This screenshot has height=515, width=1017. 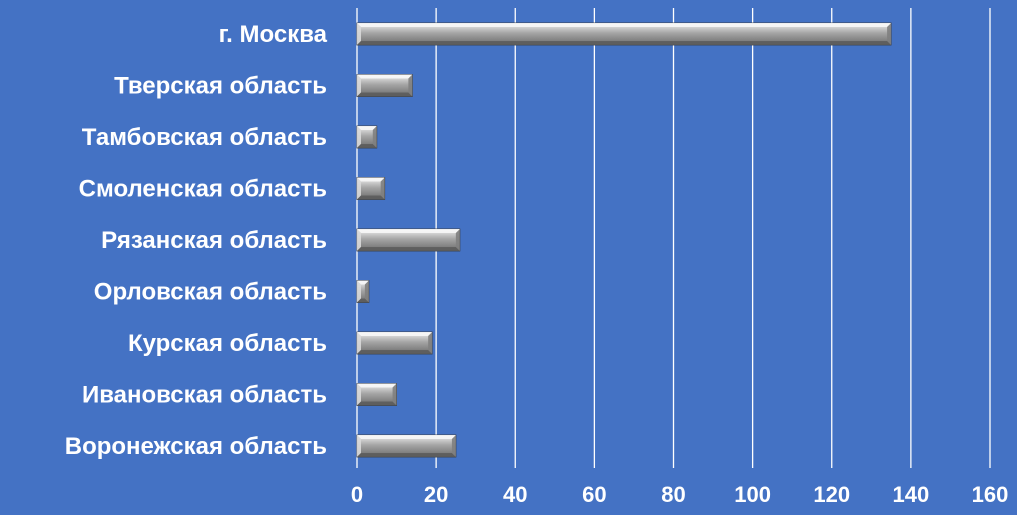 What do you see at coordinates (220, 86) in the screenshot?
I see `category-label-1: Тверская область` at bounding box center [220, 86].